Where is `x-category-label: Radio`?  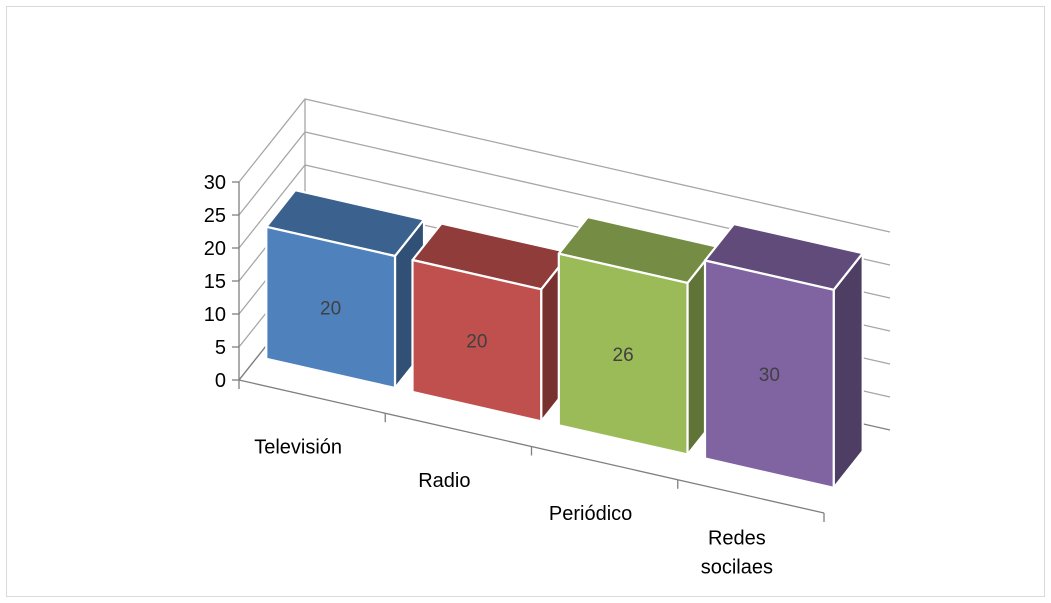 x-category-label: Radio is located at coordinates (444, 481).